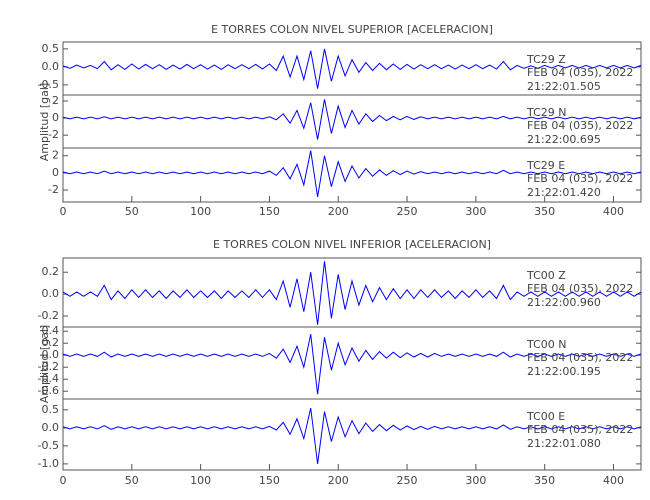 This screenshot has height=500, width=650. I want to click on station-label: TC00 E, so click(545, 416).